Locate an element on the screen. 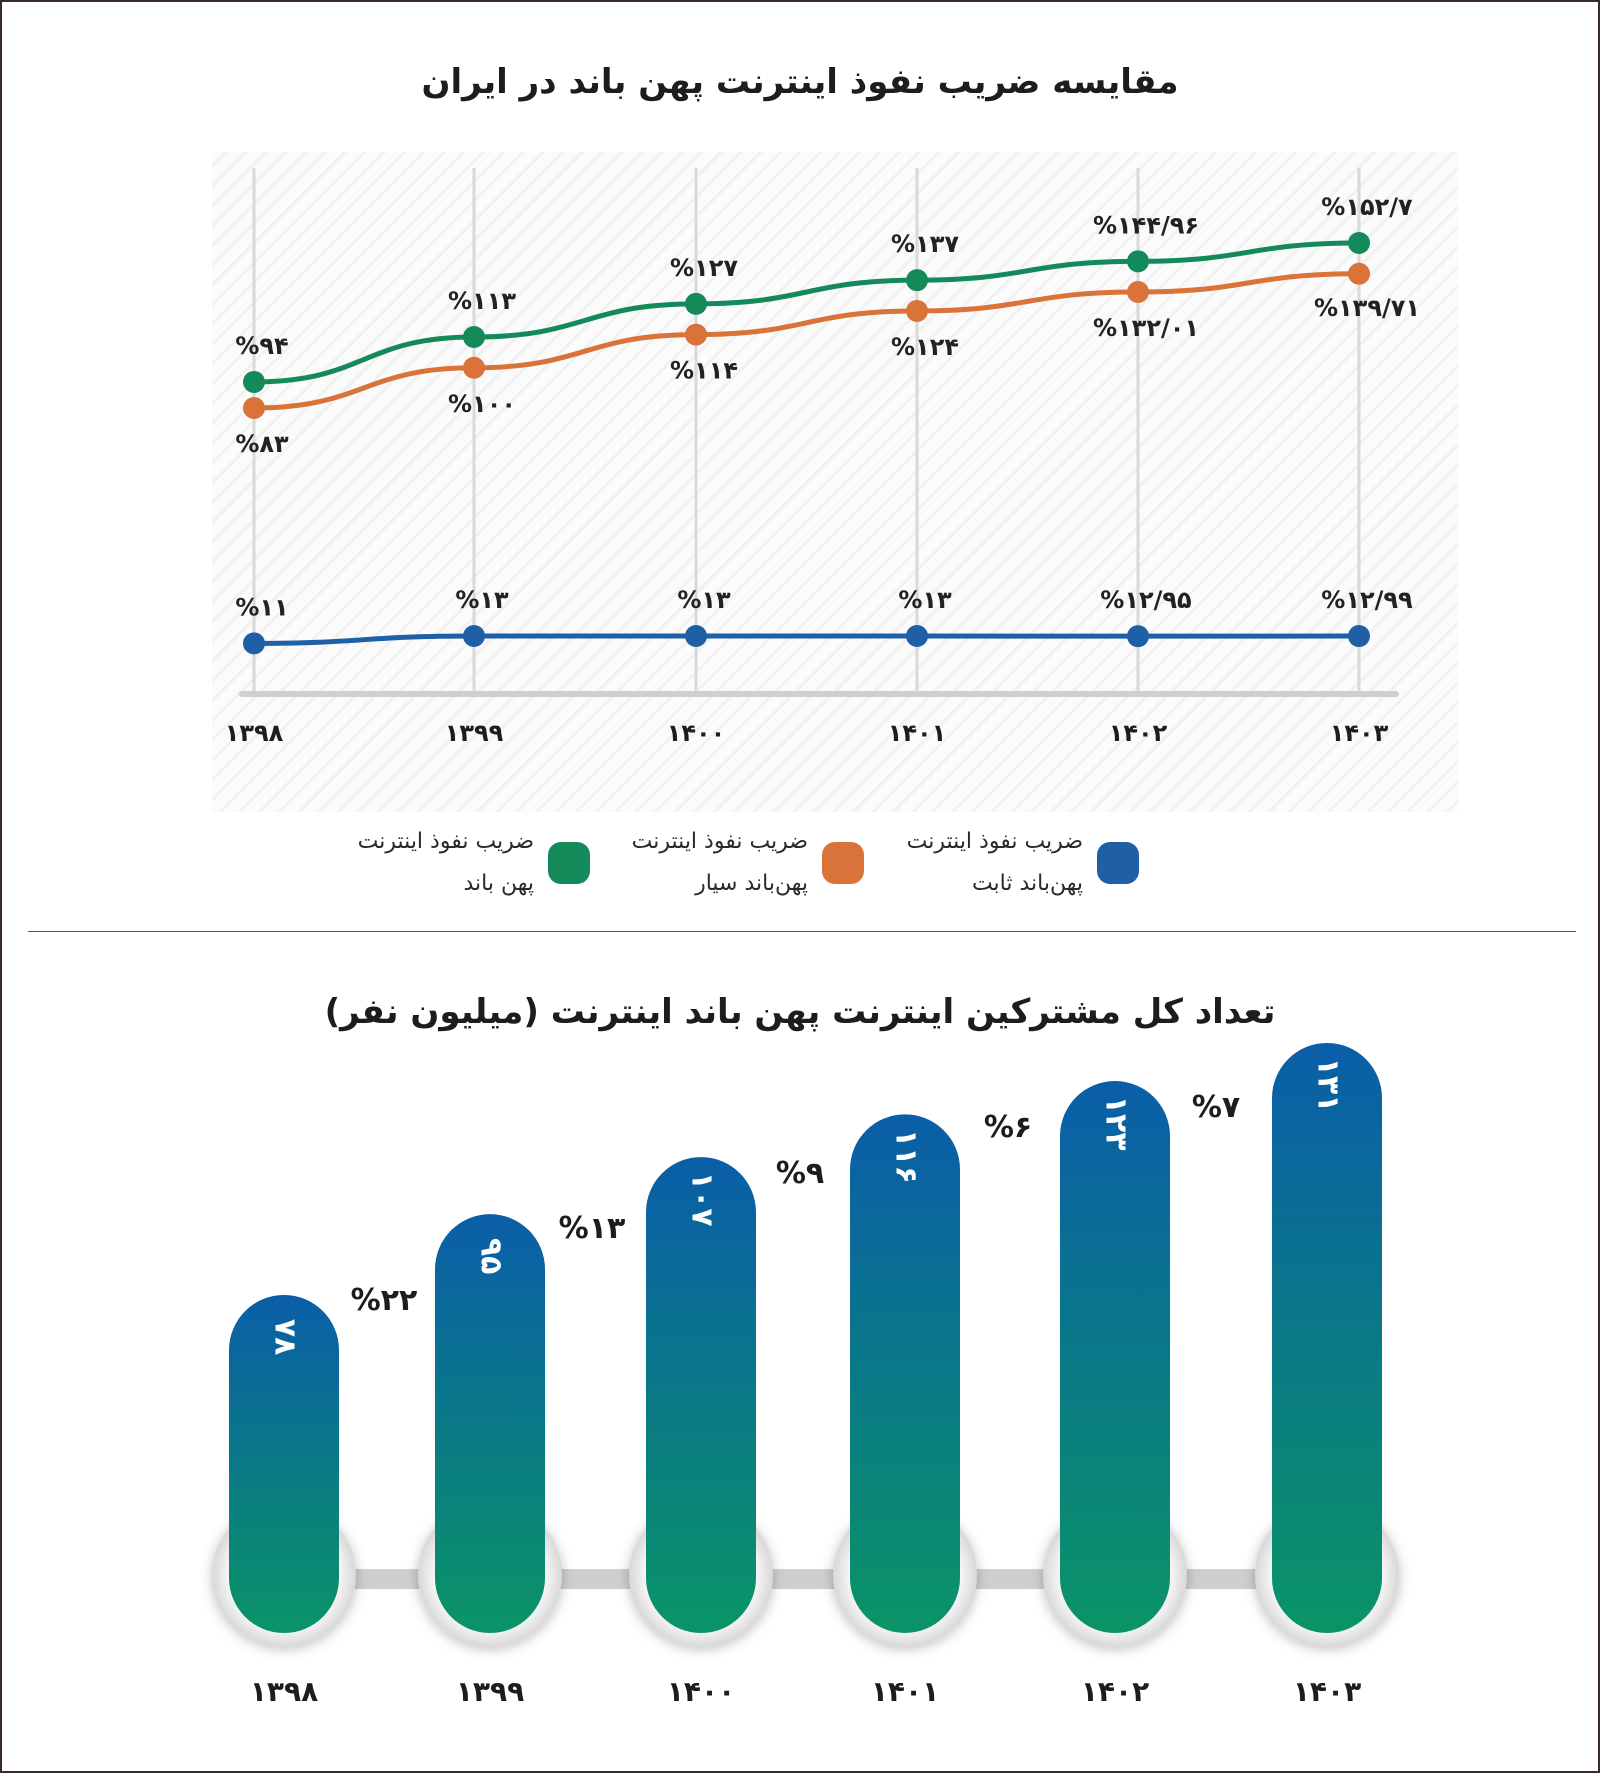  data-label-mobile: %۱۲۴ is located at coordinates (925, 347).